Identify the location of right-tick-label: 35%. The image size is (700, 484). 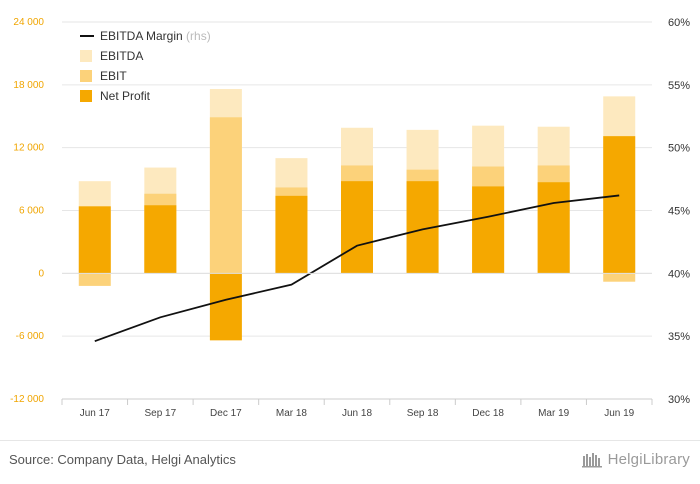
(679, 337).